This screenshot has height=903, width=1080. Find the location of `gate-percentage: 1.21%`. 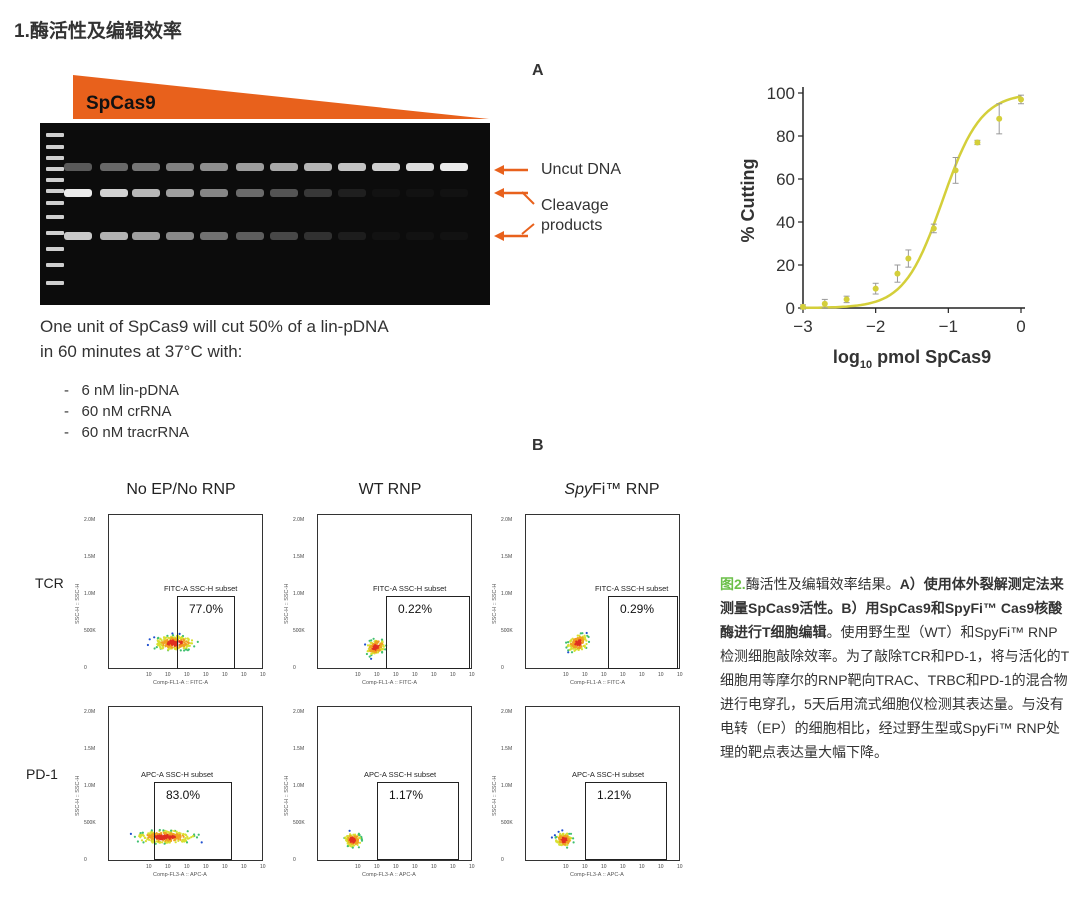

gate-percentage: 1.21% is located at coordinates (614, 795).